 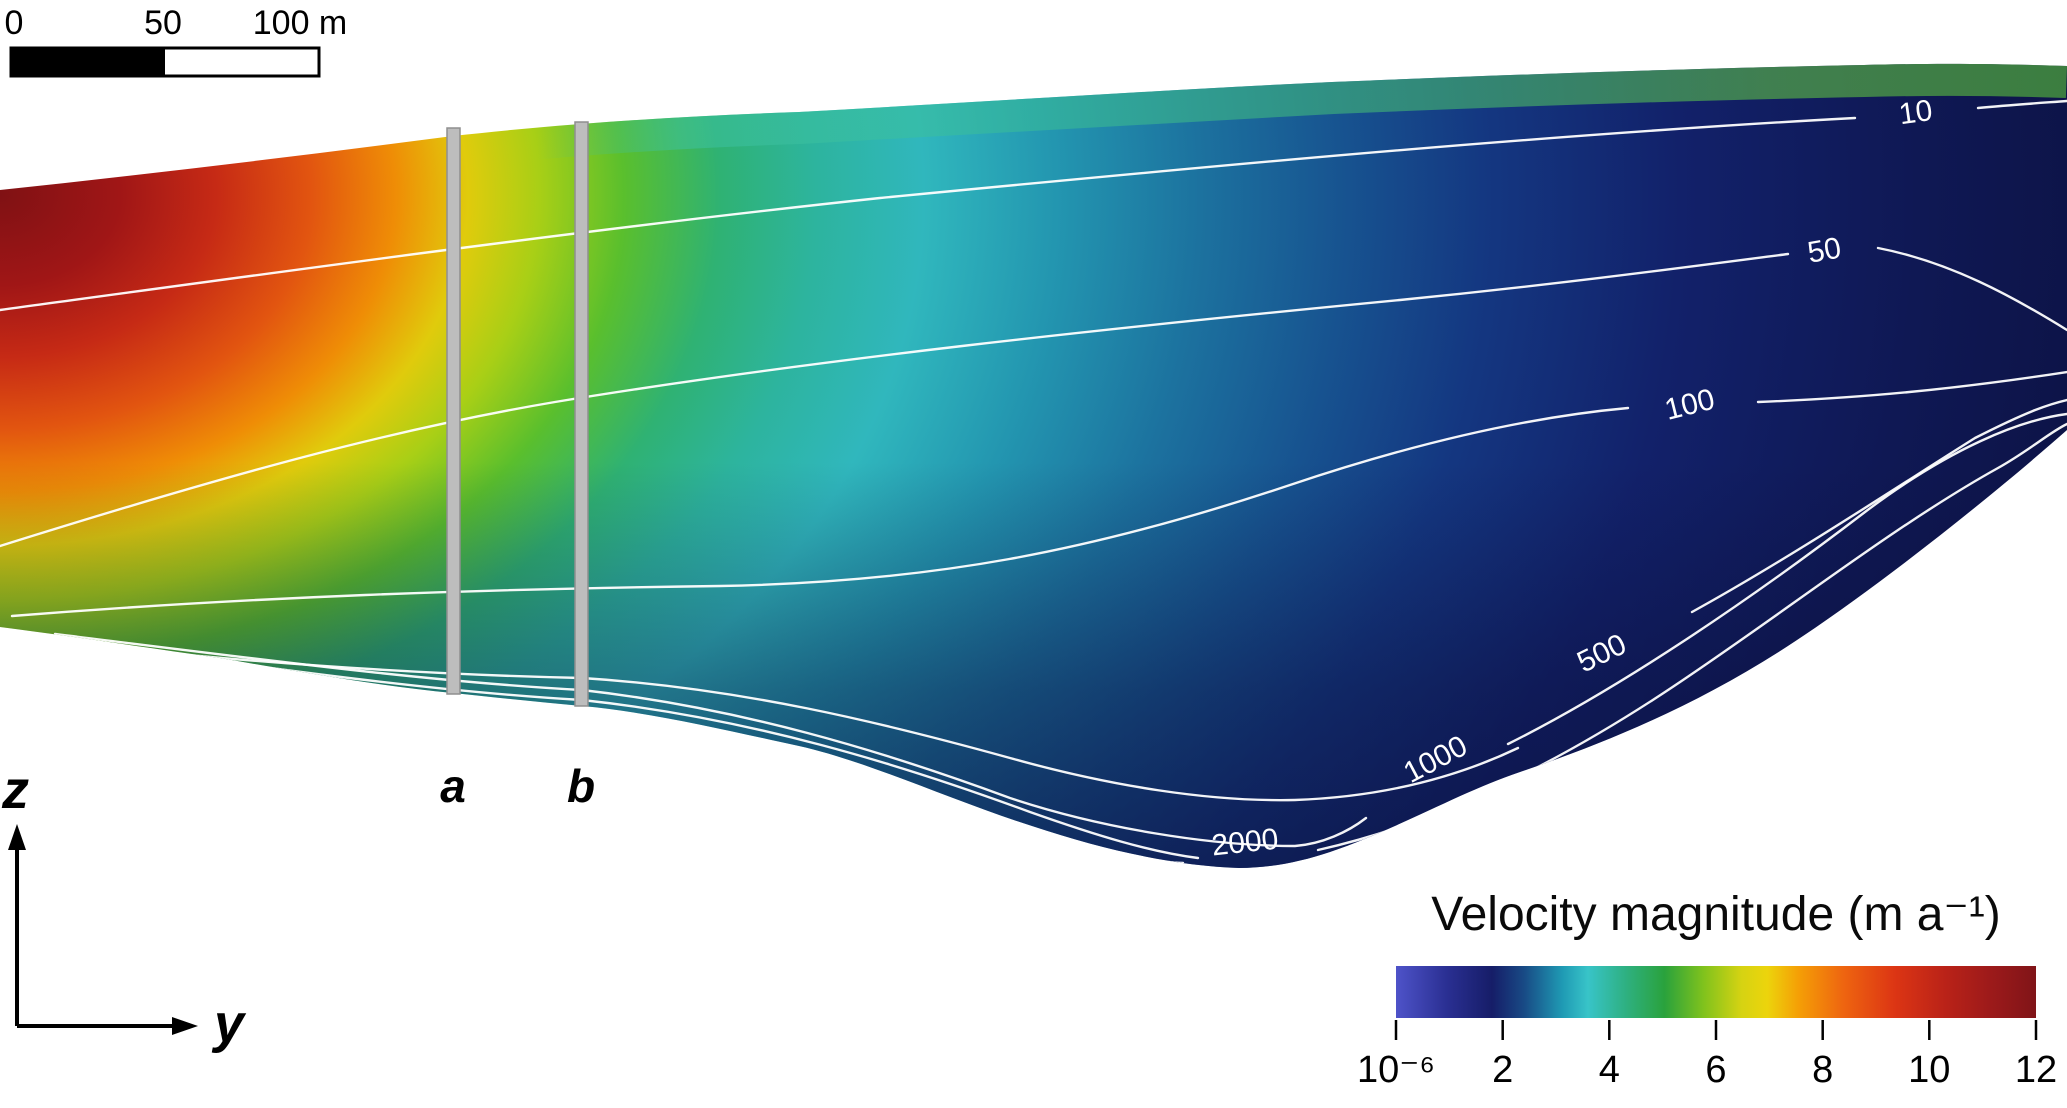 I want to click on scale-bar-label-50: 50, so click(x=163, y=23).